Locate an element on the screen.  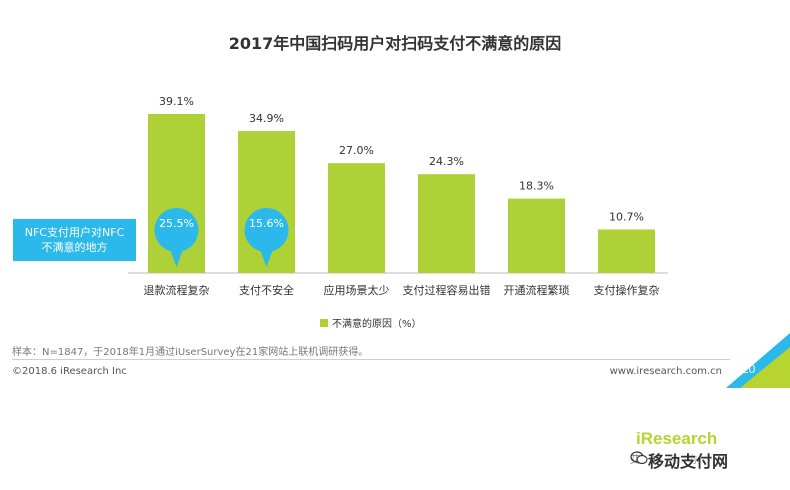
bar-value-label-1: 39.1% is located at coordinates (176, 101).